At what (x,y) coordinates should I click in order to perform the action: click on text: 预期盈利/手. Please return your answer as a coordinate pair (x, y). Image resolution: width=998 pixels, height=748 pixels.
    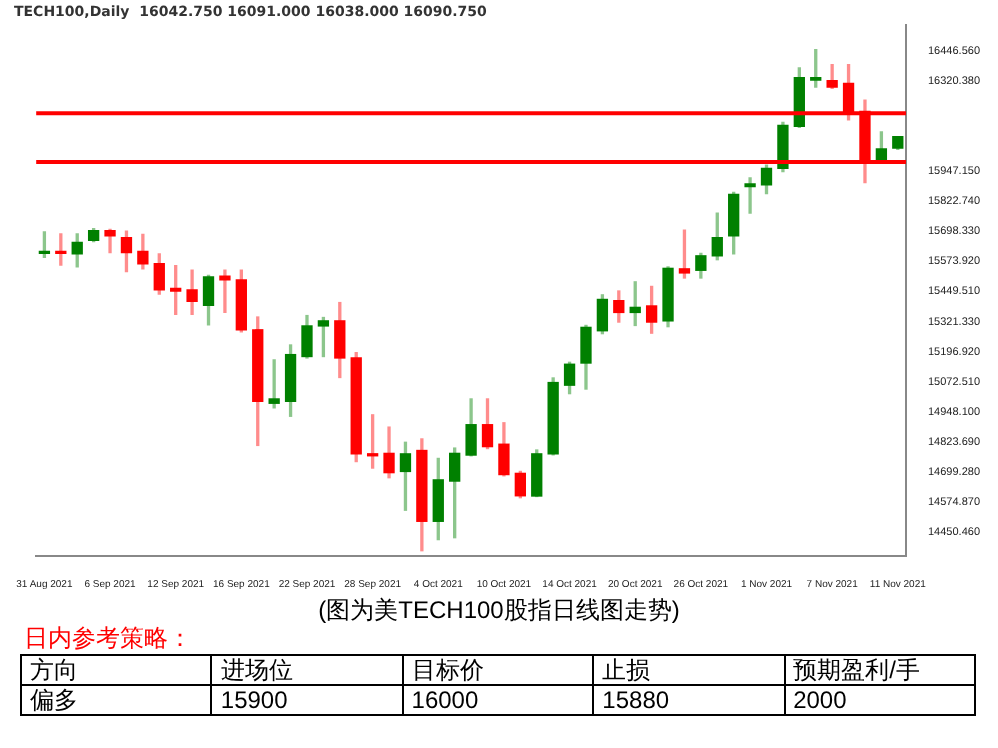
    Looking at the image, I should click on (879, 670).